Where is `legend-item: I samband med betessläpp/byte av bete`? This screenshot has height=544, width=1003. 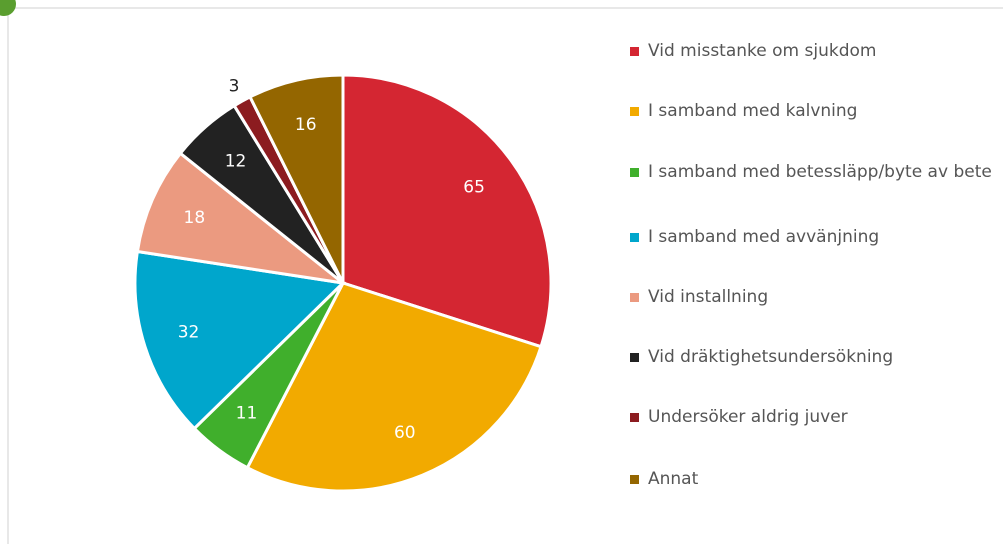
legend-item: I samband med betessläpp/byte av bete is located at coordinates (811, 172).